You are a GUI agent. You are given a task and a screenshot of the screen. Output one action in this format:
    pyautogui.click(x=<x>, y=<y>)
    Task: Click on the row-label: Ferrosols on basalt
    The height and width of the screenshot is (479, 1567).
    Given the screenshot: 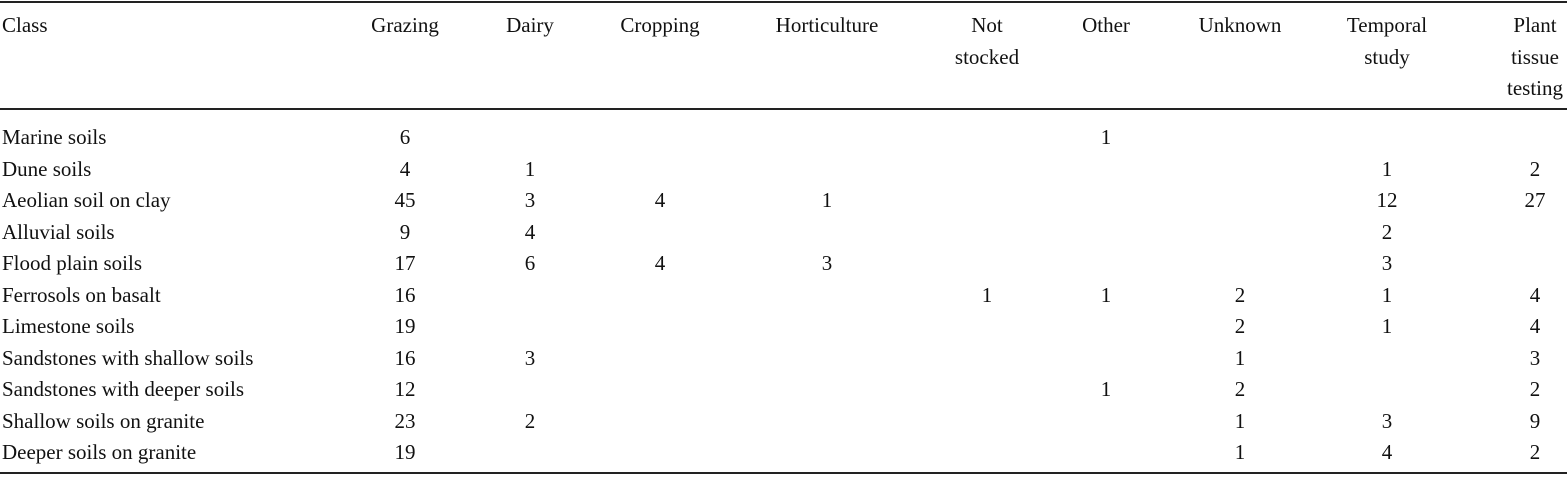 What is the action you would take?
    pyautogui.click(x=81, y=294)
    